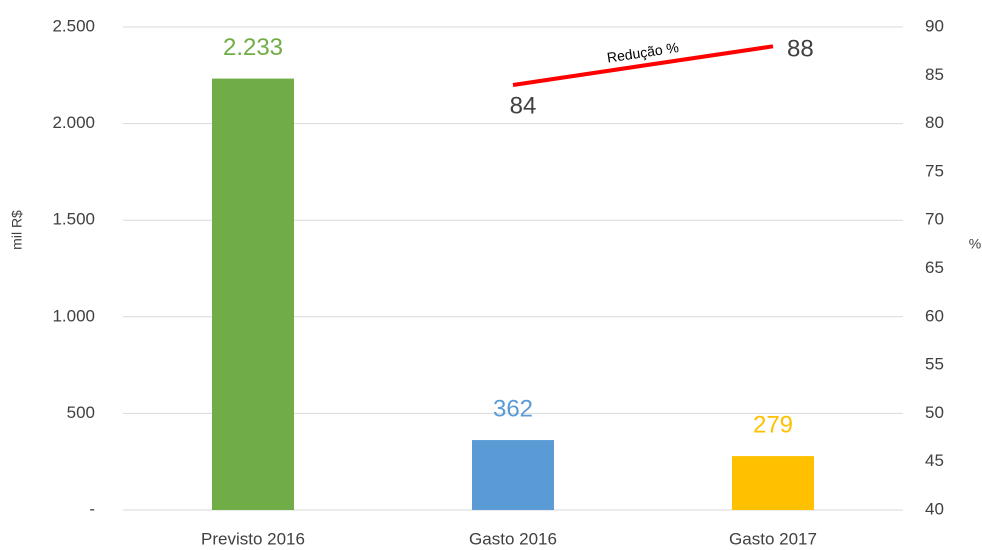 The width and height of the screenshot is (982, 550). Describe the element at coordinates (73, 25) in the screenshot. I see `y-tick-label: 2.500` at that location.